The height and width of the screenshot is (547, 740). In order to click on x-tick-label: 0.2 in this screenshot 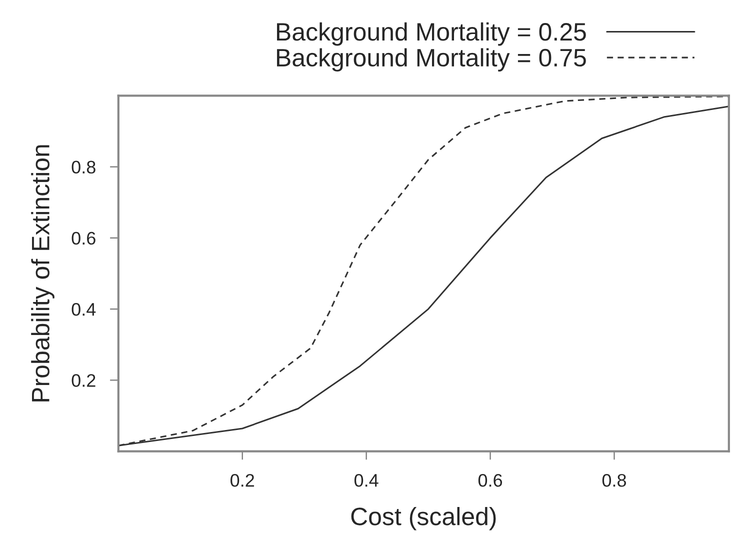, I will do `click(242, 480)`.